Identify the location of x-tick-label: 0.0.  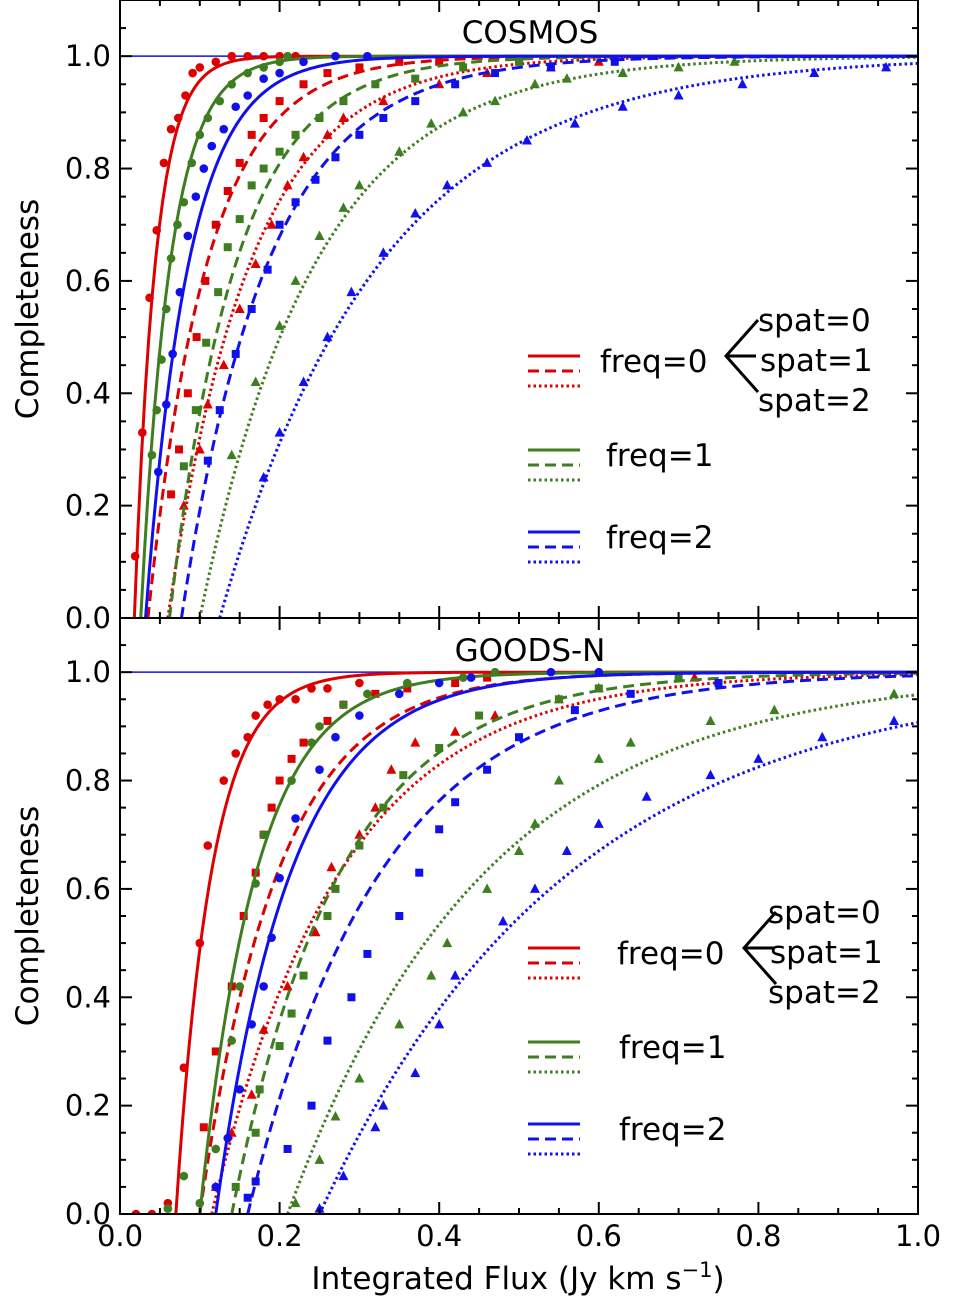
(120, 1236).